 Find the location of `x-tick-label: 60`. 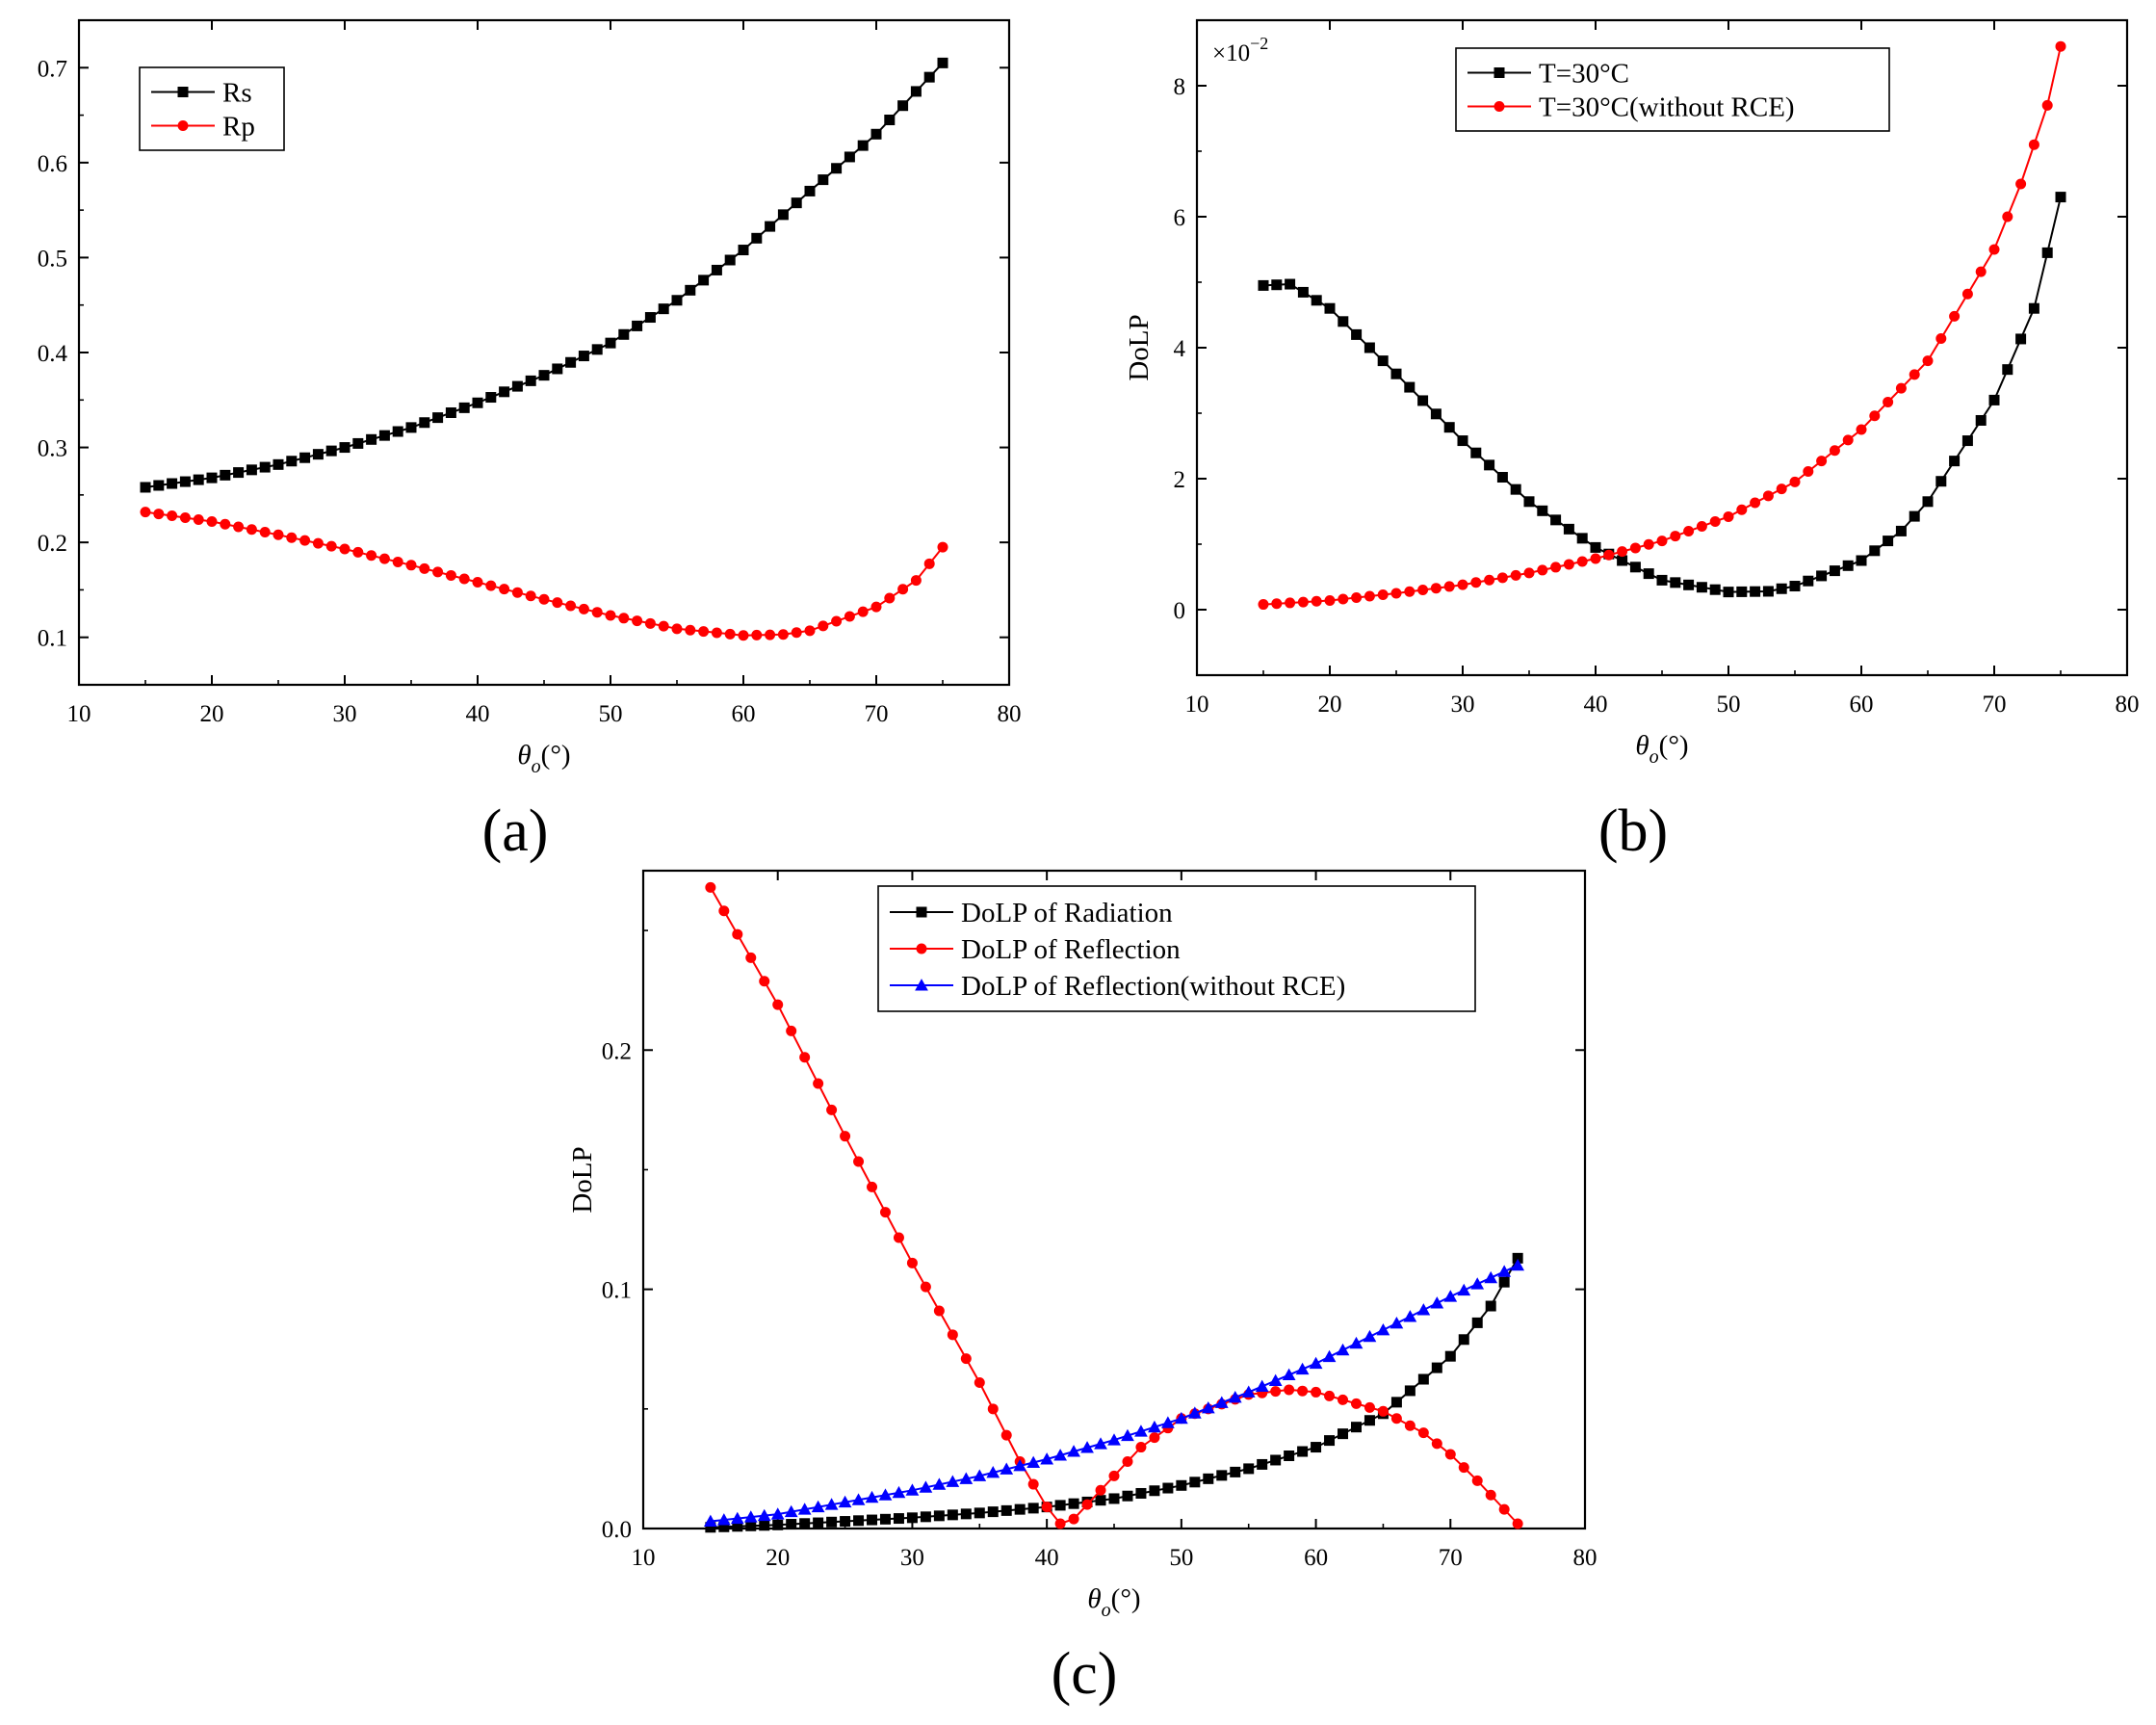

x-tick-label: 60 is located at coordinates (1862, 705).